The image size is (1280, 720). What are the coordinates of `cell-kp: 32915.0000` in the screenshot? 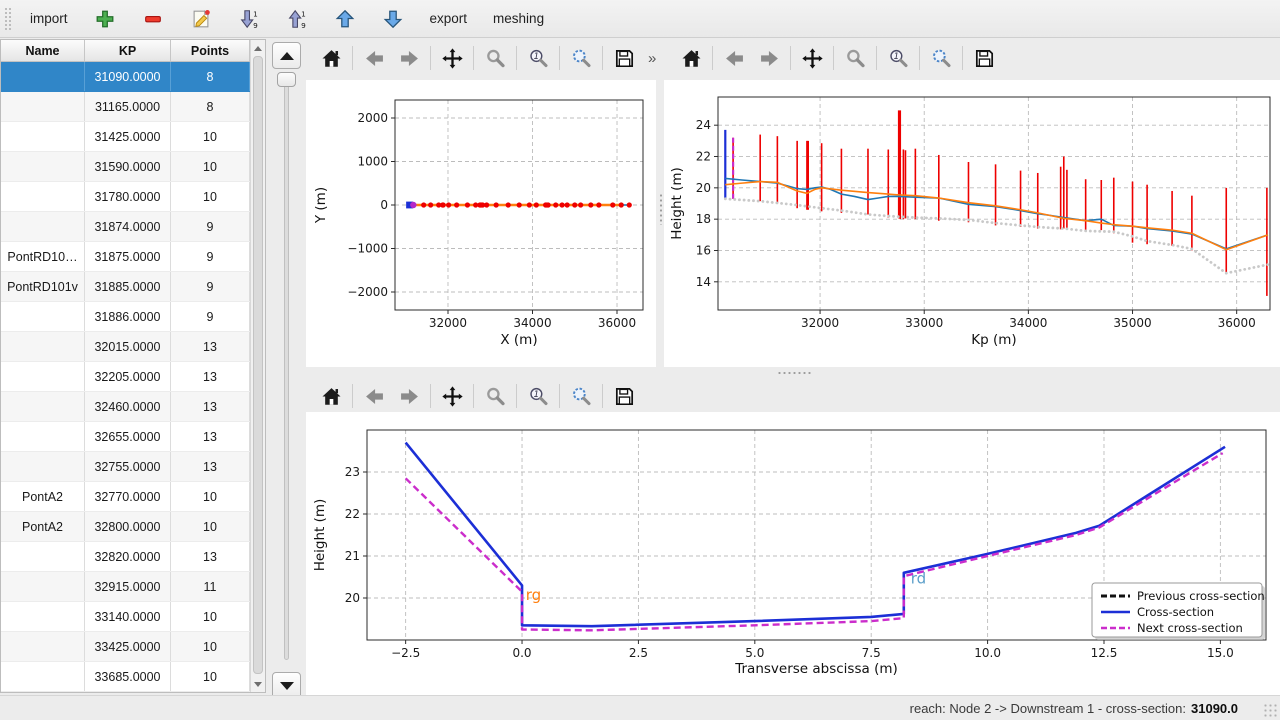 It's located at (128, 586).